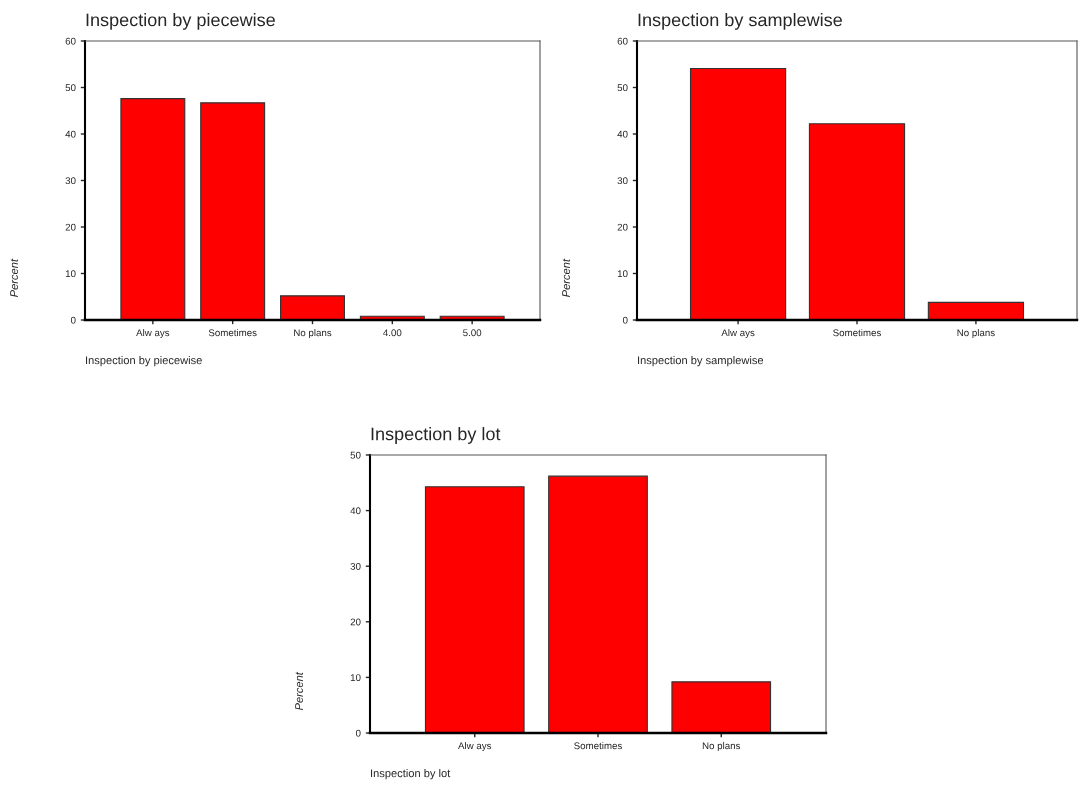 This screenshot has height=787, width=1081. I want to click on x-axis-title: Inspection by lot, so click(411, 774).